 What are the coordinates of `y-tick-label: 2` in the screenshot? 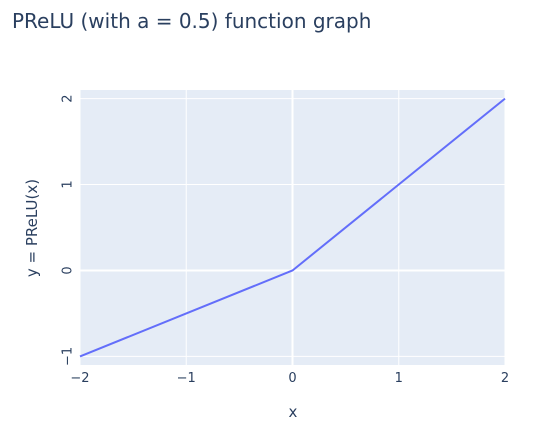 It's located at (68, 98).